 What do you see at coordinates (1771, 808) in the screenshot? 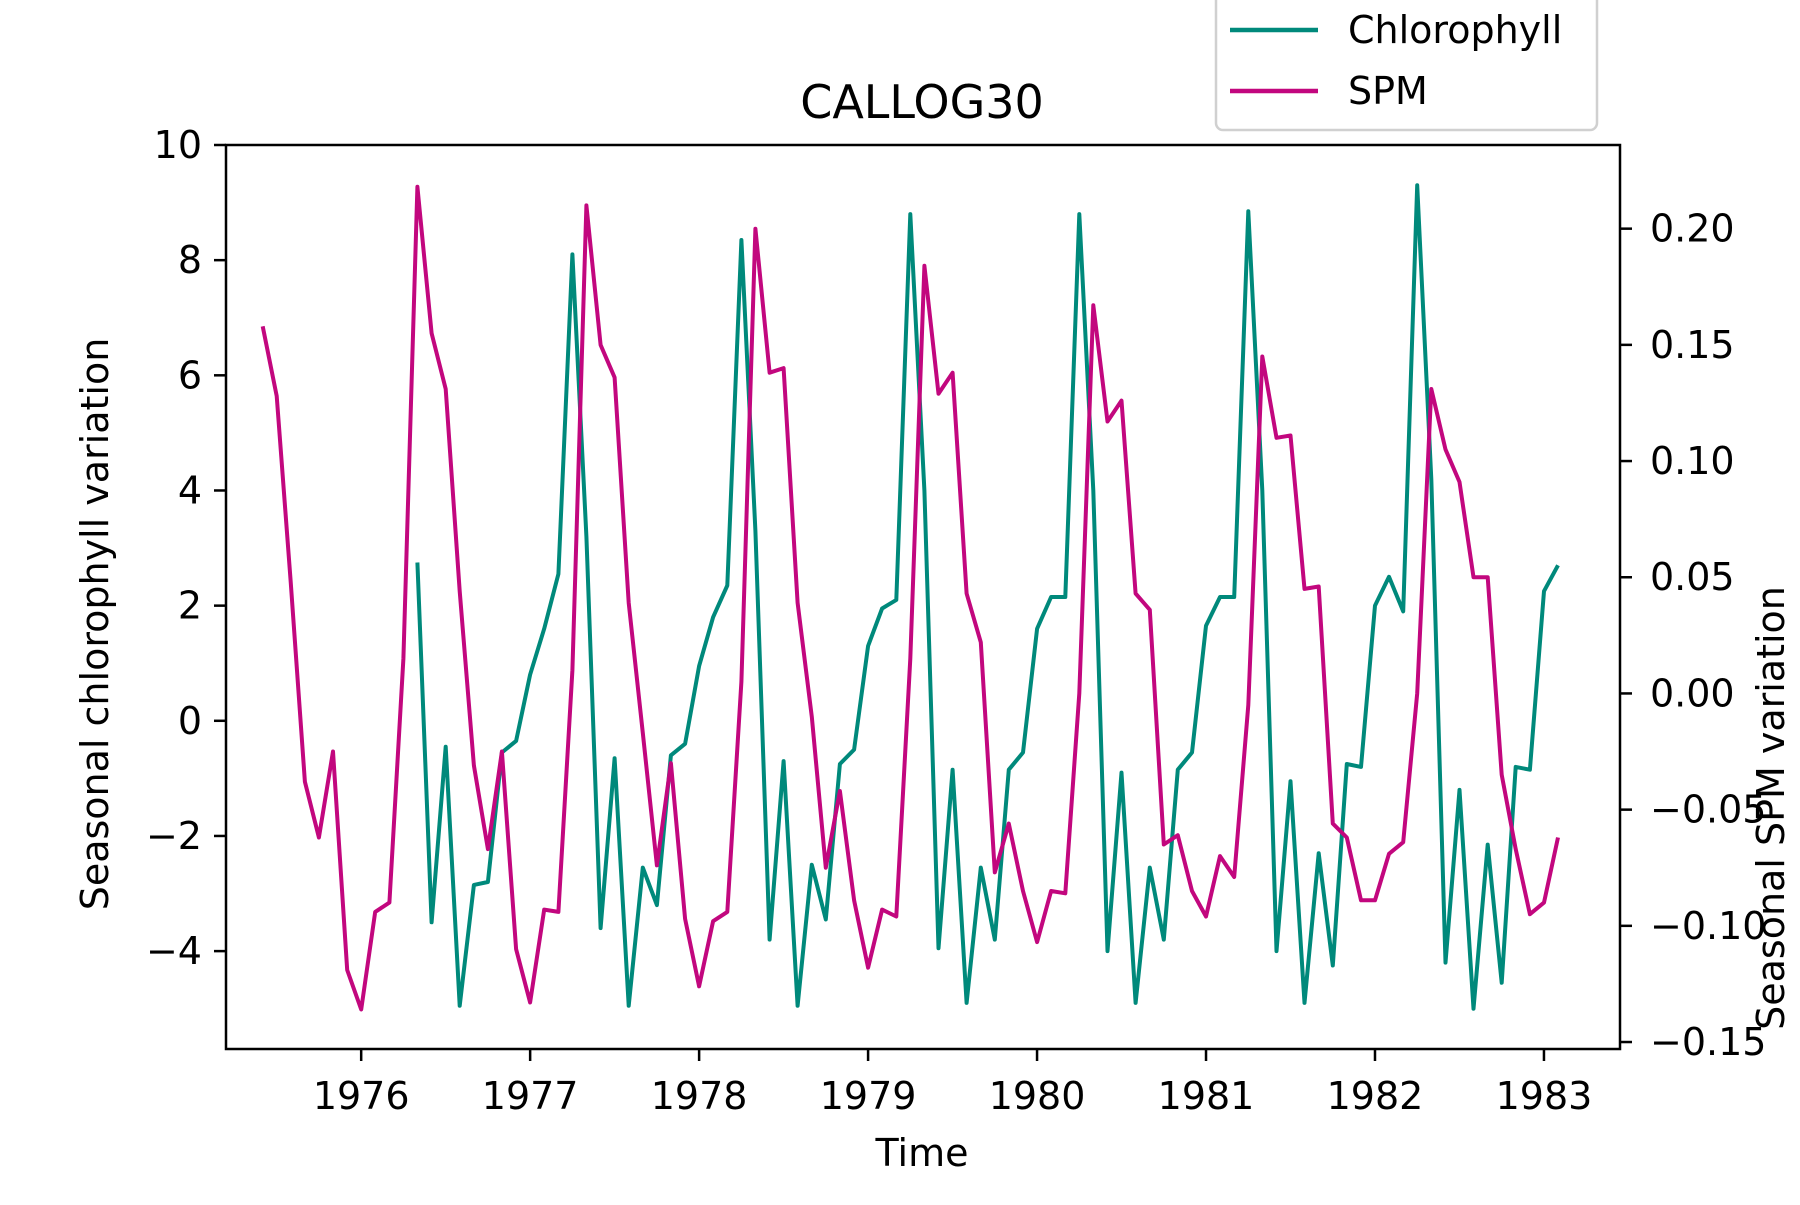
I see `y-axis-label-right: Seasonal SPM variation` at bounding box center [1771, 808].